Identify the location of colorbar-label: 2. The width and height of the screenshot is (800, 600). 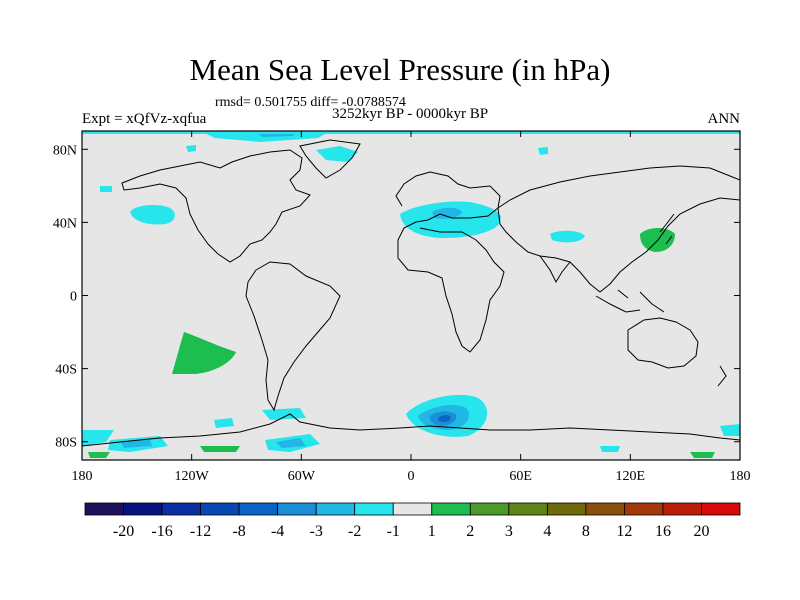
(470, 531).